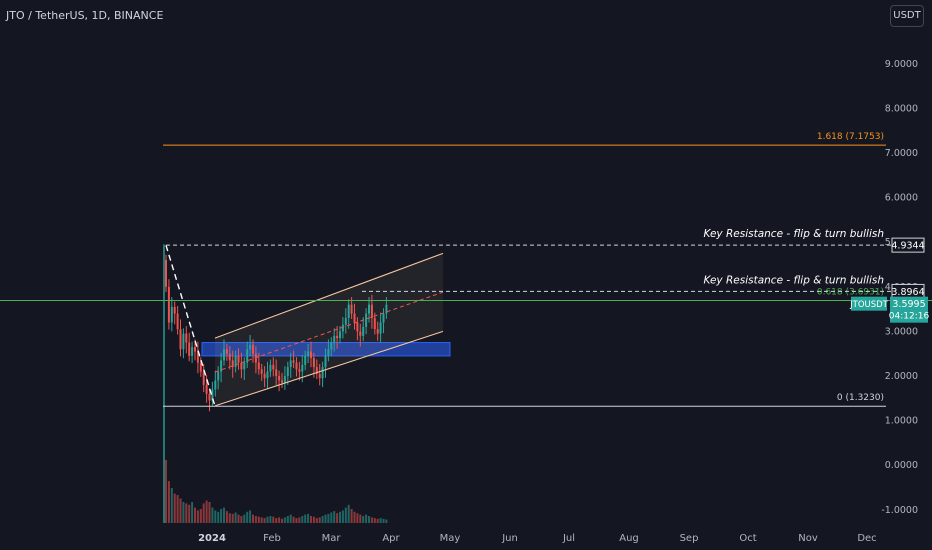  What do you see at coordinates (901, 421) in the screenshot?
I see `price-axis-tick: 1.0000` at bounding box center [901, 421].